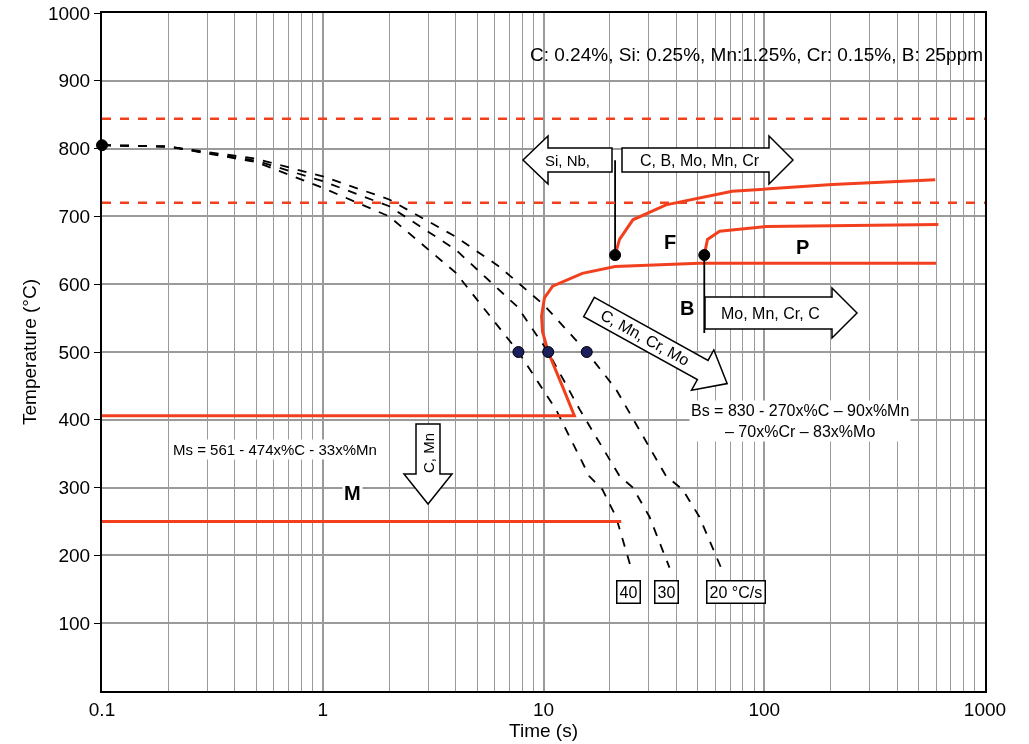  I want to click on x-tick-label: 0.1, so click(102, 709).